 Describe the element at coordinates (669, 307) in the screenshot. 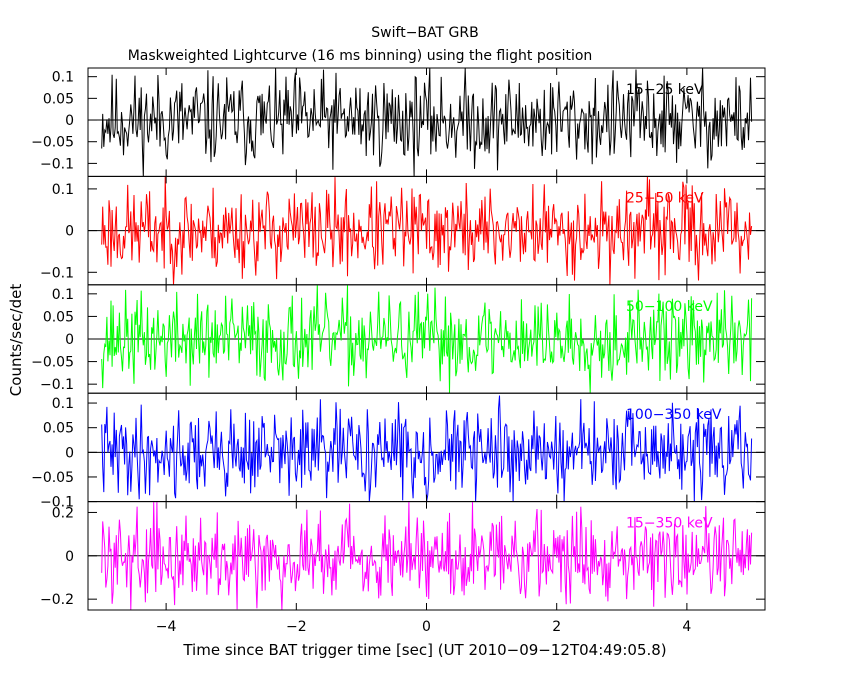

I see `band-label: 50−100 keV` at that location.